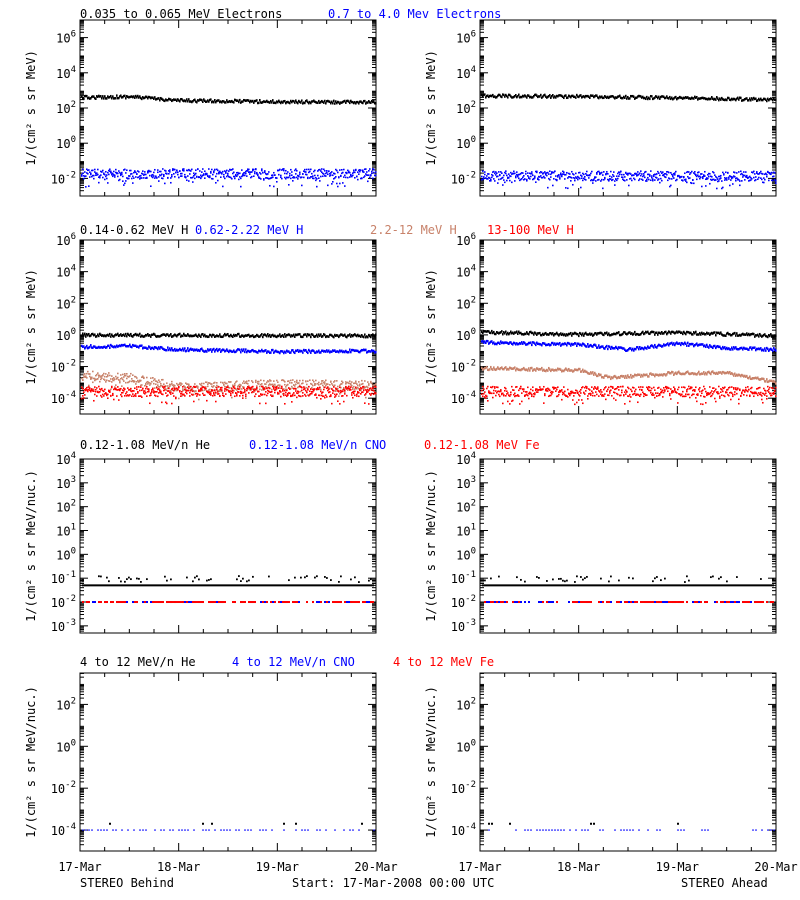 The image size is (800, 900). I want to click on header-label-3-1: 4 to 12 MeV/n CNO, so click(293, 662).